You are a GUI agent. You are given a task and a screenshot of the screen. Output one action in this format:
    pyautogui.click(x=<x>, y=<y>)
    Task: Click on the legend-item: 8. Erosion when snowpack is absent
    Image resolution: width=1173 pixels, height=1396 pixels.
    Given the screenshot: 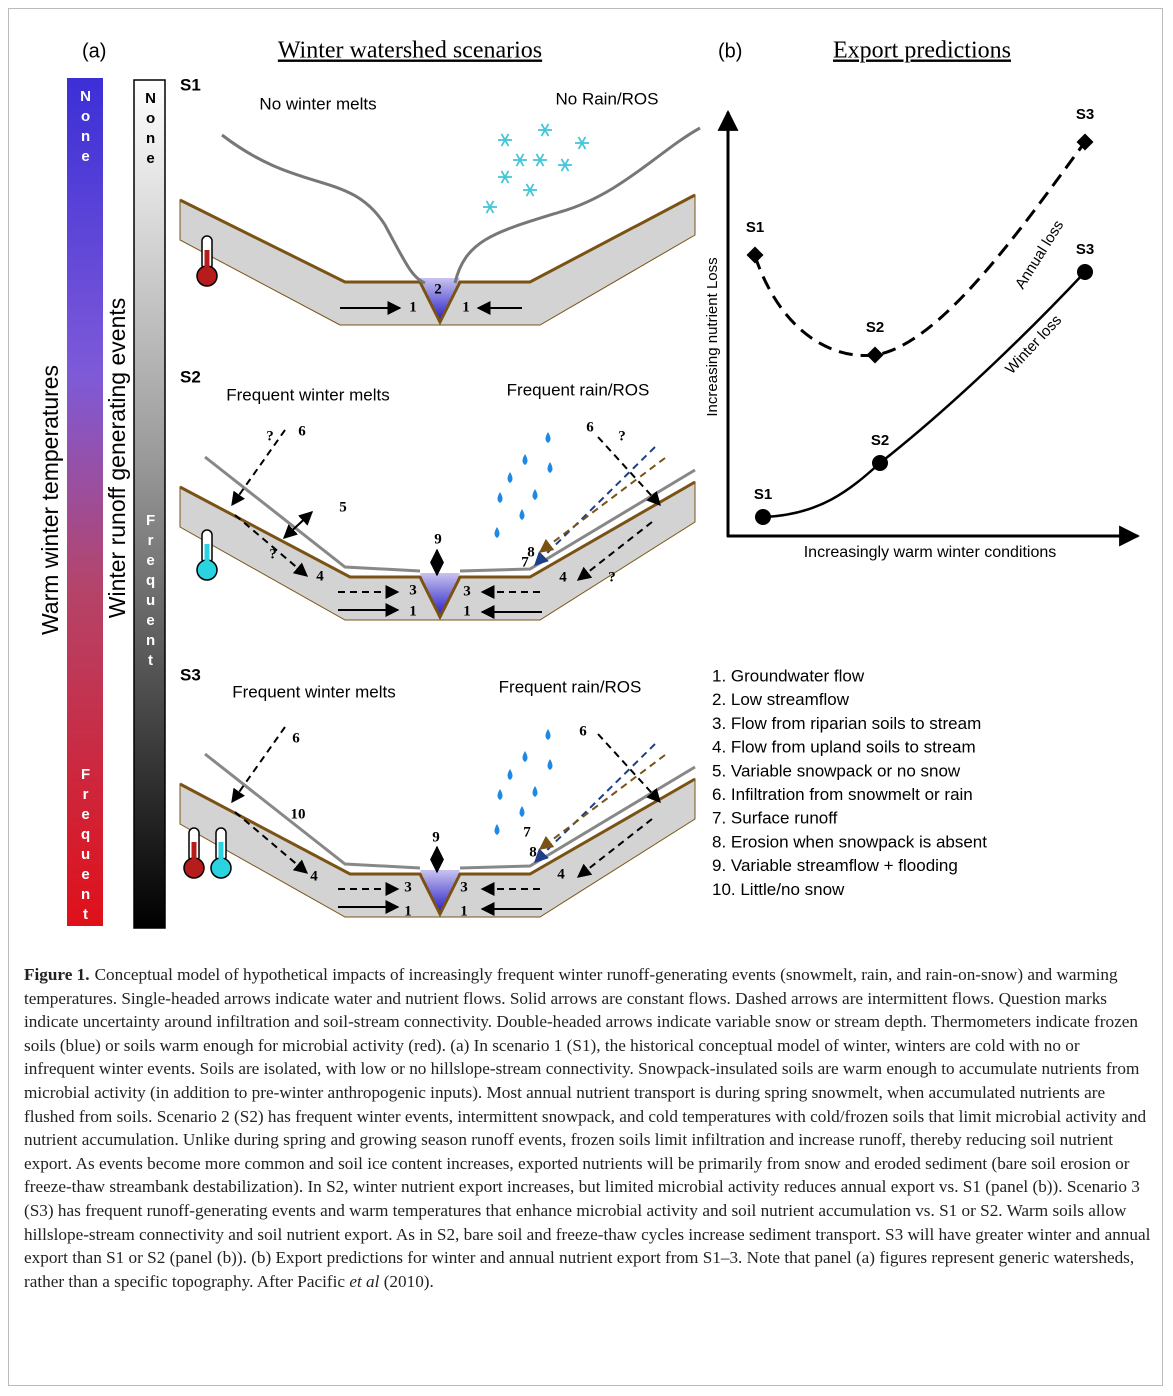 What is the action you would take?
    pyautogui.click(x=849, y=841)
    